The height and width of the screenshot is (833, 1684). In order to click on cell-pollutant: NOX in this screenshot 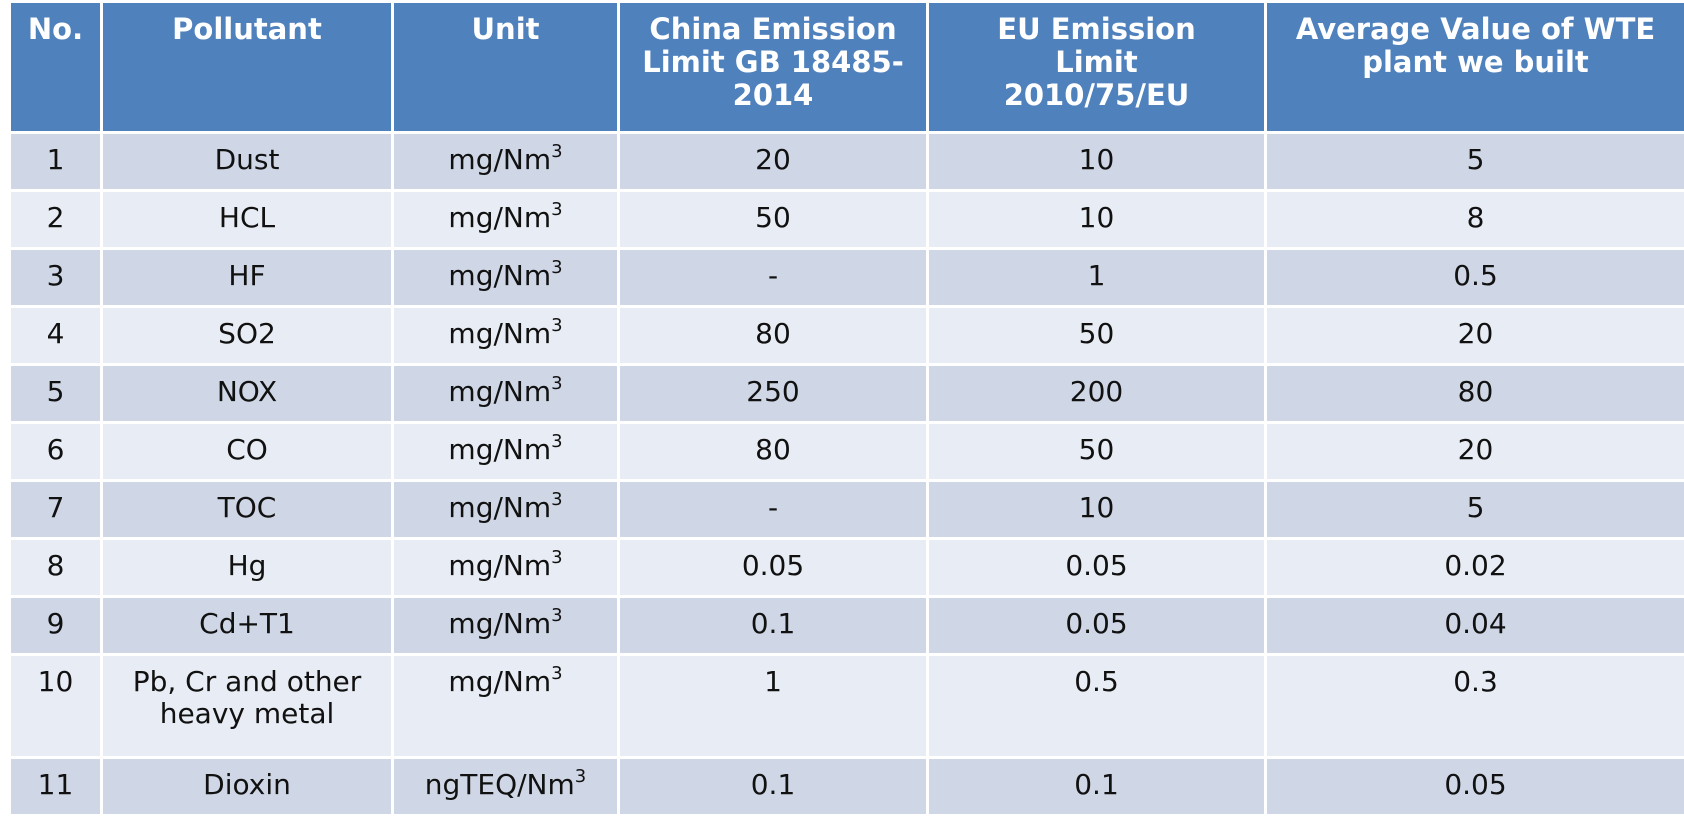, I will do `click(247, 393)`.